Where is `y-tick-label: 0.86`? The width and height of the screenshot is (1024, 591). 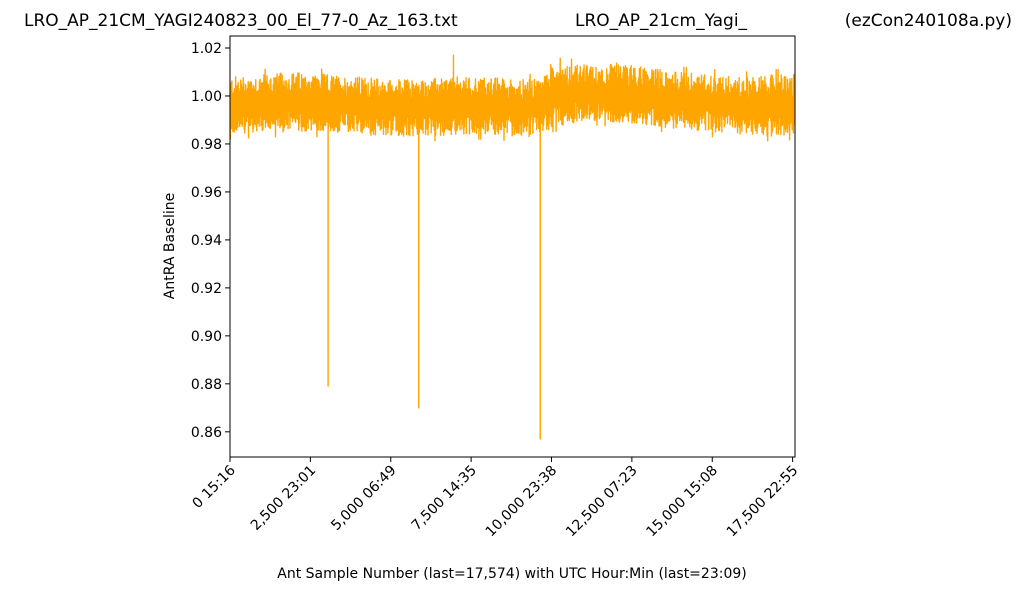 y-tick-label: 0.86 is located at coordinates (206, 433).